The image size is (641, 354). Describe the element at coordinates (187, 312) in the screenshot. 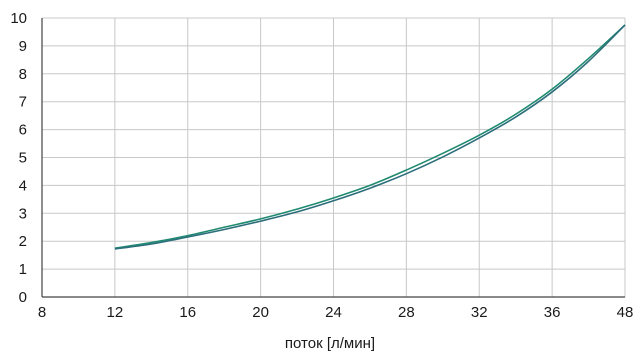

I see `x-tick-label: 16` at that location.